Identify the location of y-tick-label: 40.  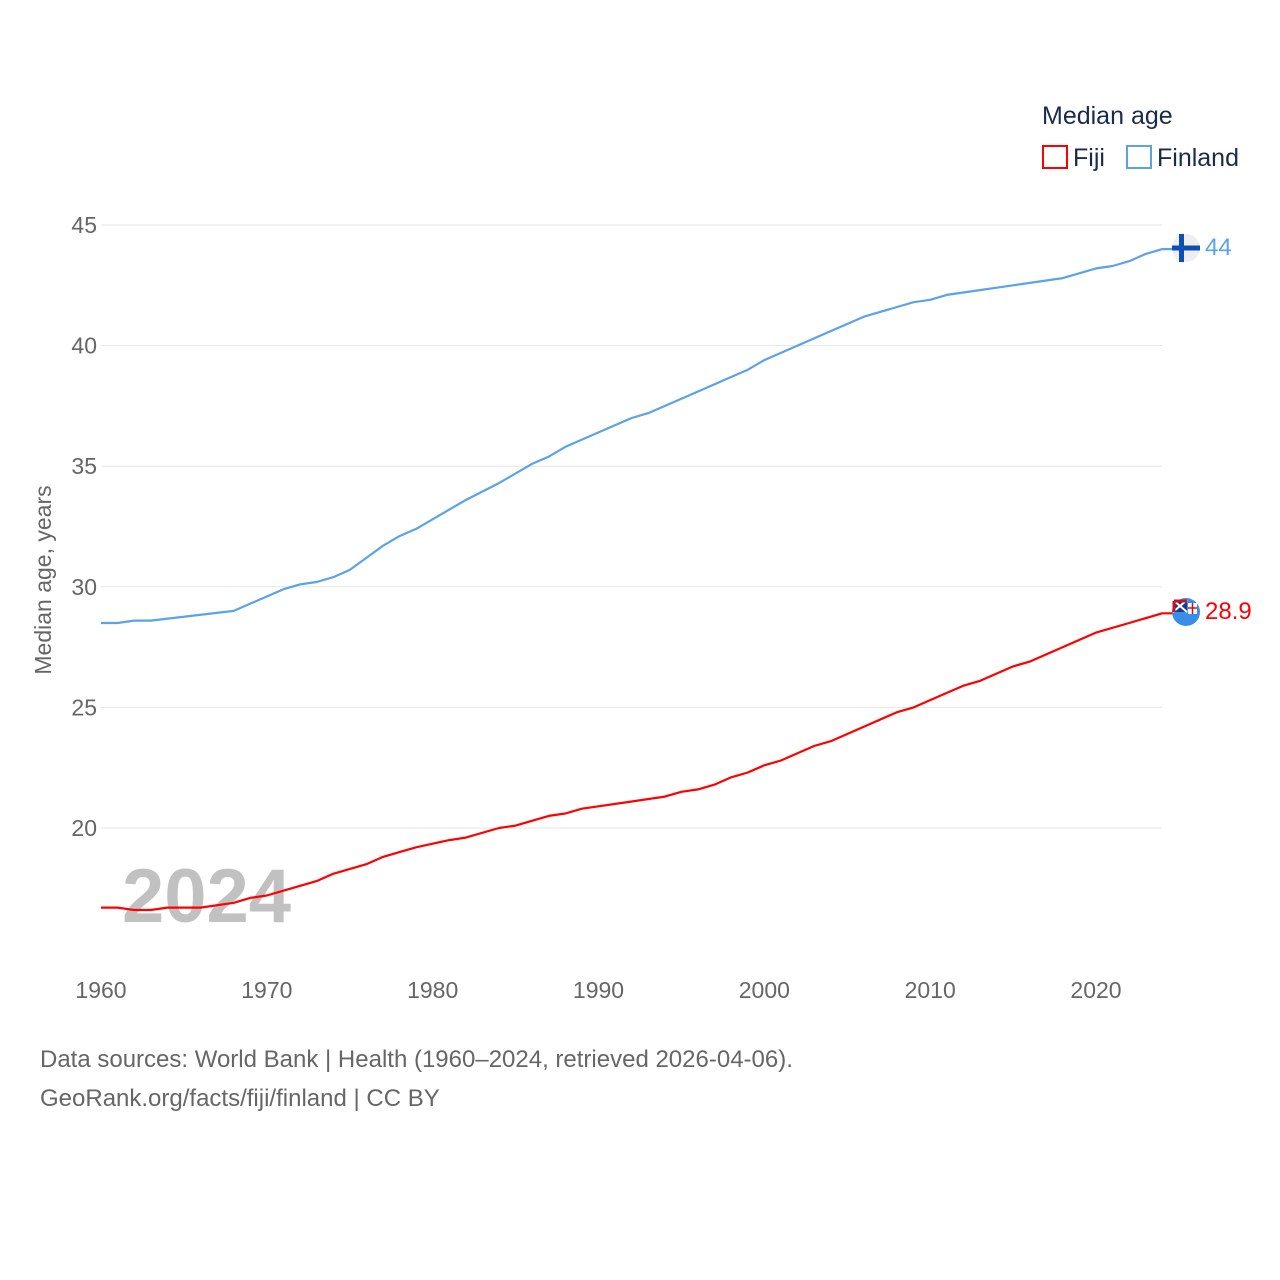
(84, 346).